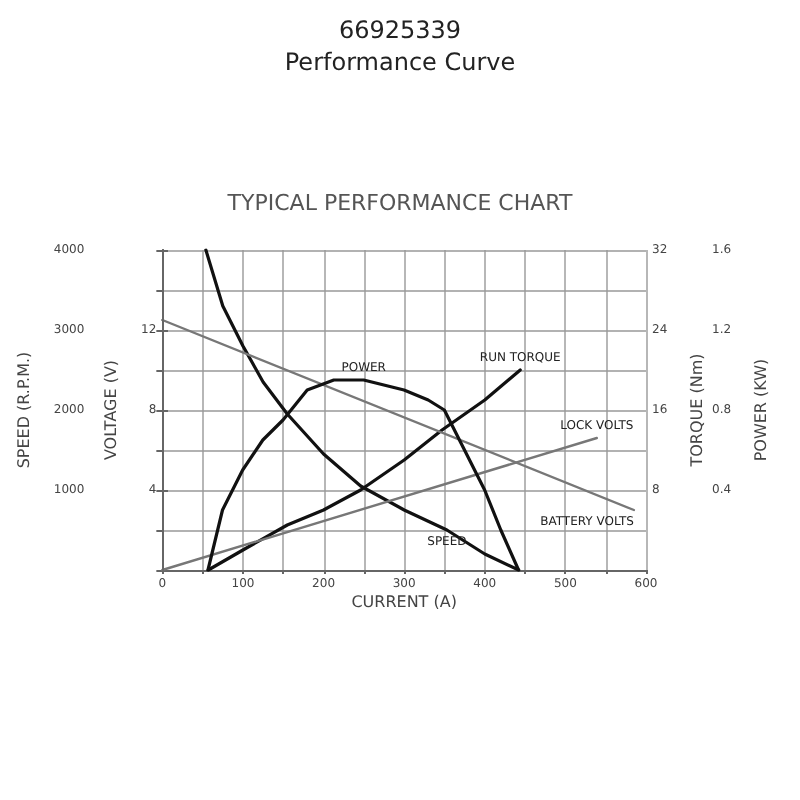  I want to click on chart-subtitle: Performance Curve, so click(400, 62).